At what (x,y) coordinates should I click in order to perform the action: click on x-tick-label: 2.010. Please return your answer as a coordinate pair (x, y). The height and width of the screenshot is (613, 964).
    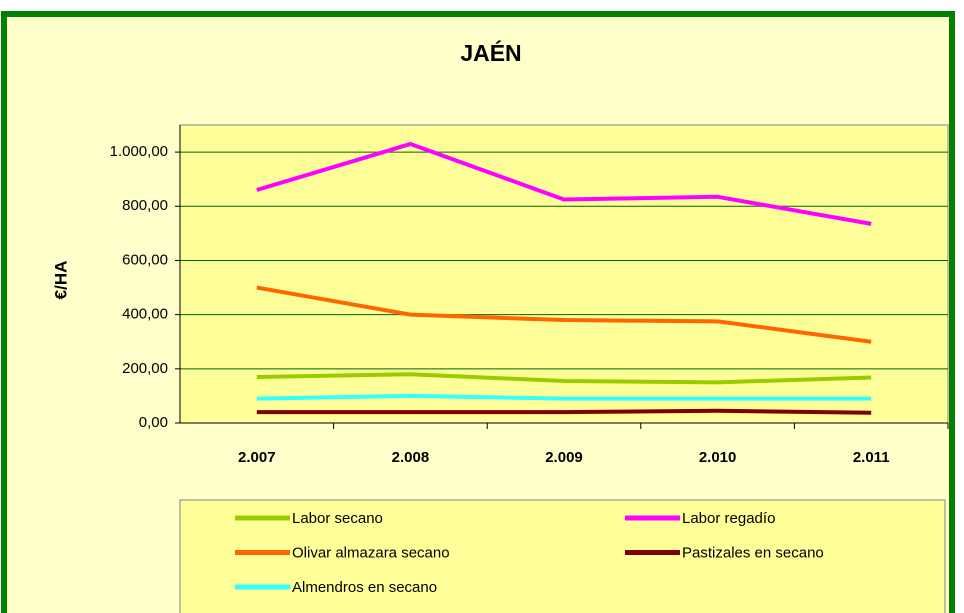
    Looking at the image, I should click on (718, 457).